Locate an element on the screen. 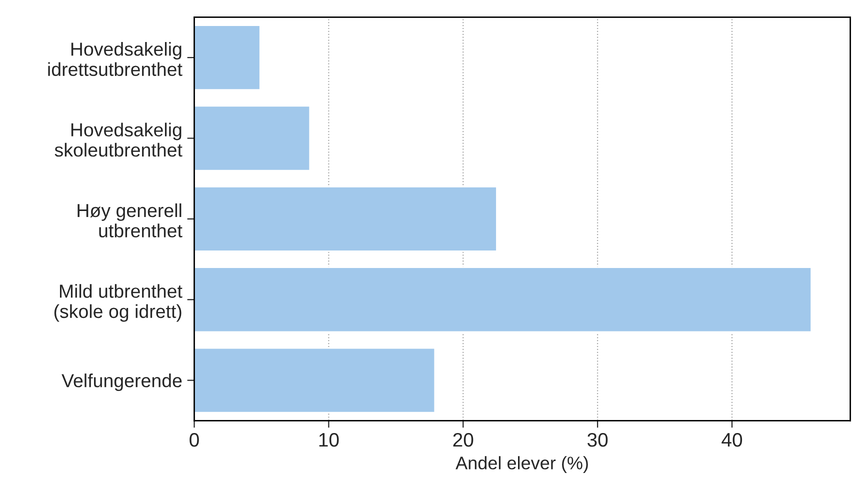 This screenshot has height=492, width=852. x-axis-title: Andel elever (%) is located at coordinates (522, 464).